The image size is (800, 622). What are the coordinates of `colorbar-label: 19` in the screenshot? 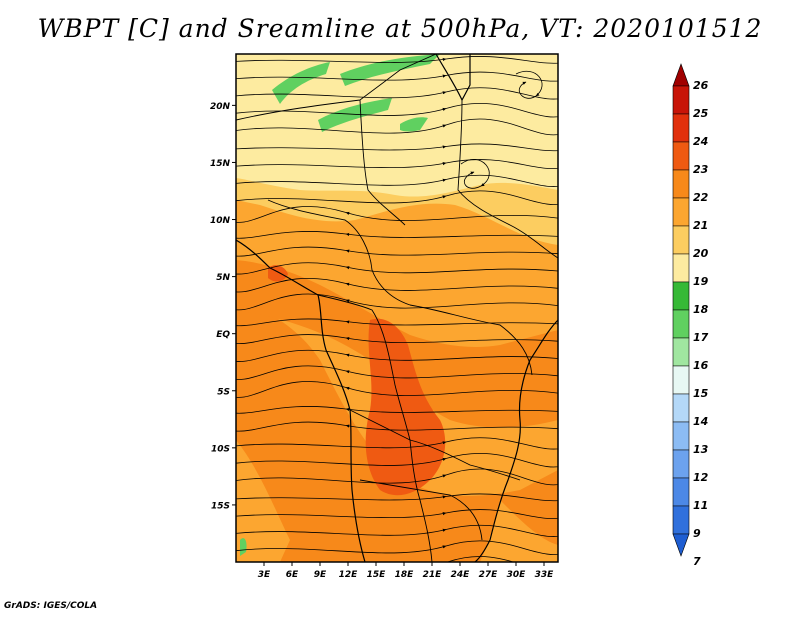 It's located at (701, 281).